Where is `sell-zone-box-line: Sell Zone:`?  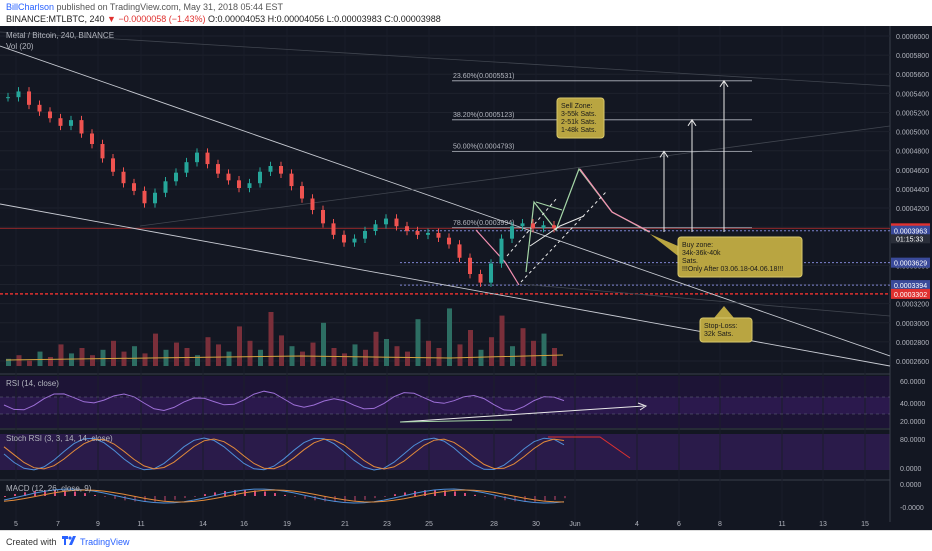 sell-zone-box-line: Sell Zone: is located at coordinates (577, 106).